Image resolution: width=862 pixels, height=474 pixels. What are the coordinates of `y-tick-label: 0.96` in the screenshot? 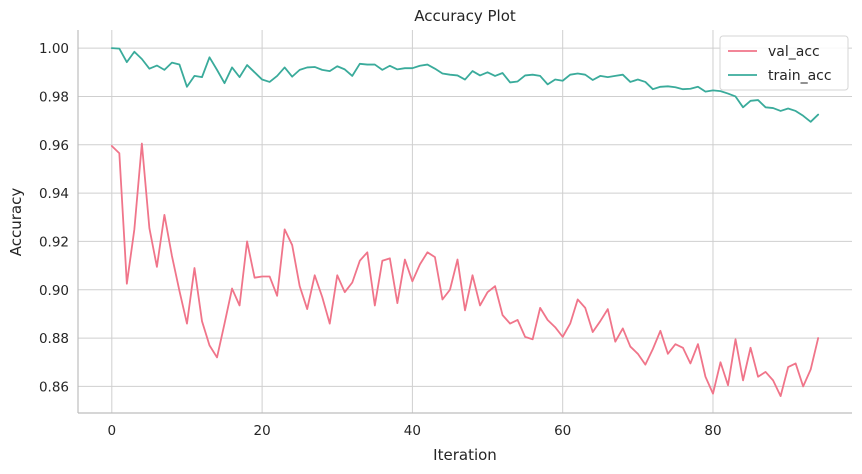 It's located at (54, 146).